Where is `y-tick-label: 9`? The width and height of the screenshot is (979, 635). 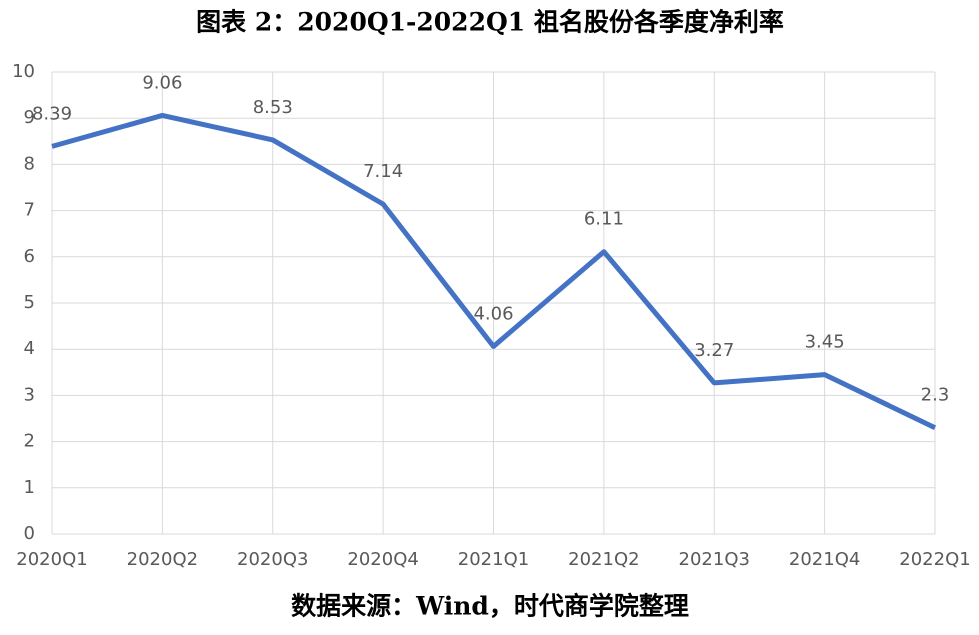 y-tick-label: 9 is located at coordinates (29, 117).